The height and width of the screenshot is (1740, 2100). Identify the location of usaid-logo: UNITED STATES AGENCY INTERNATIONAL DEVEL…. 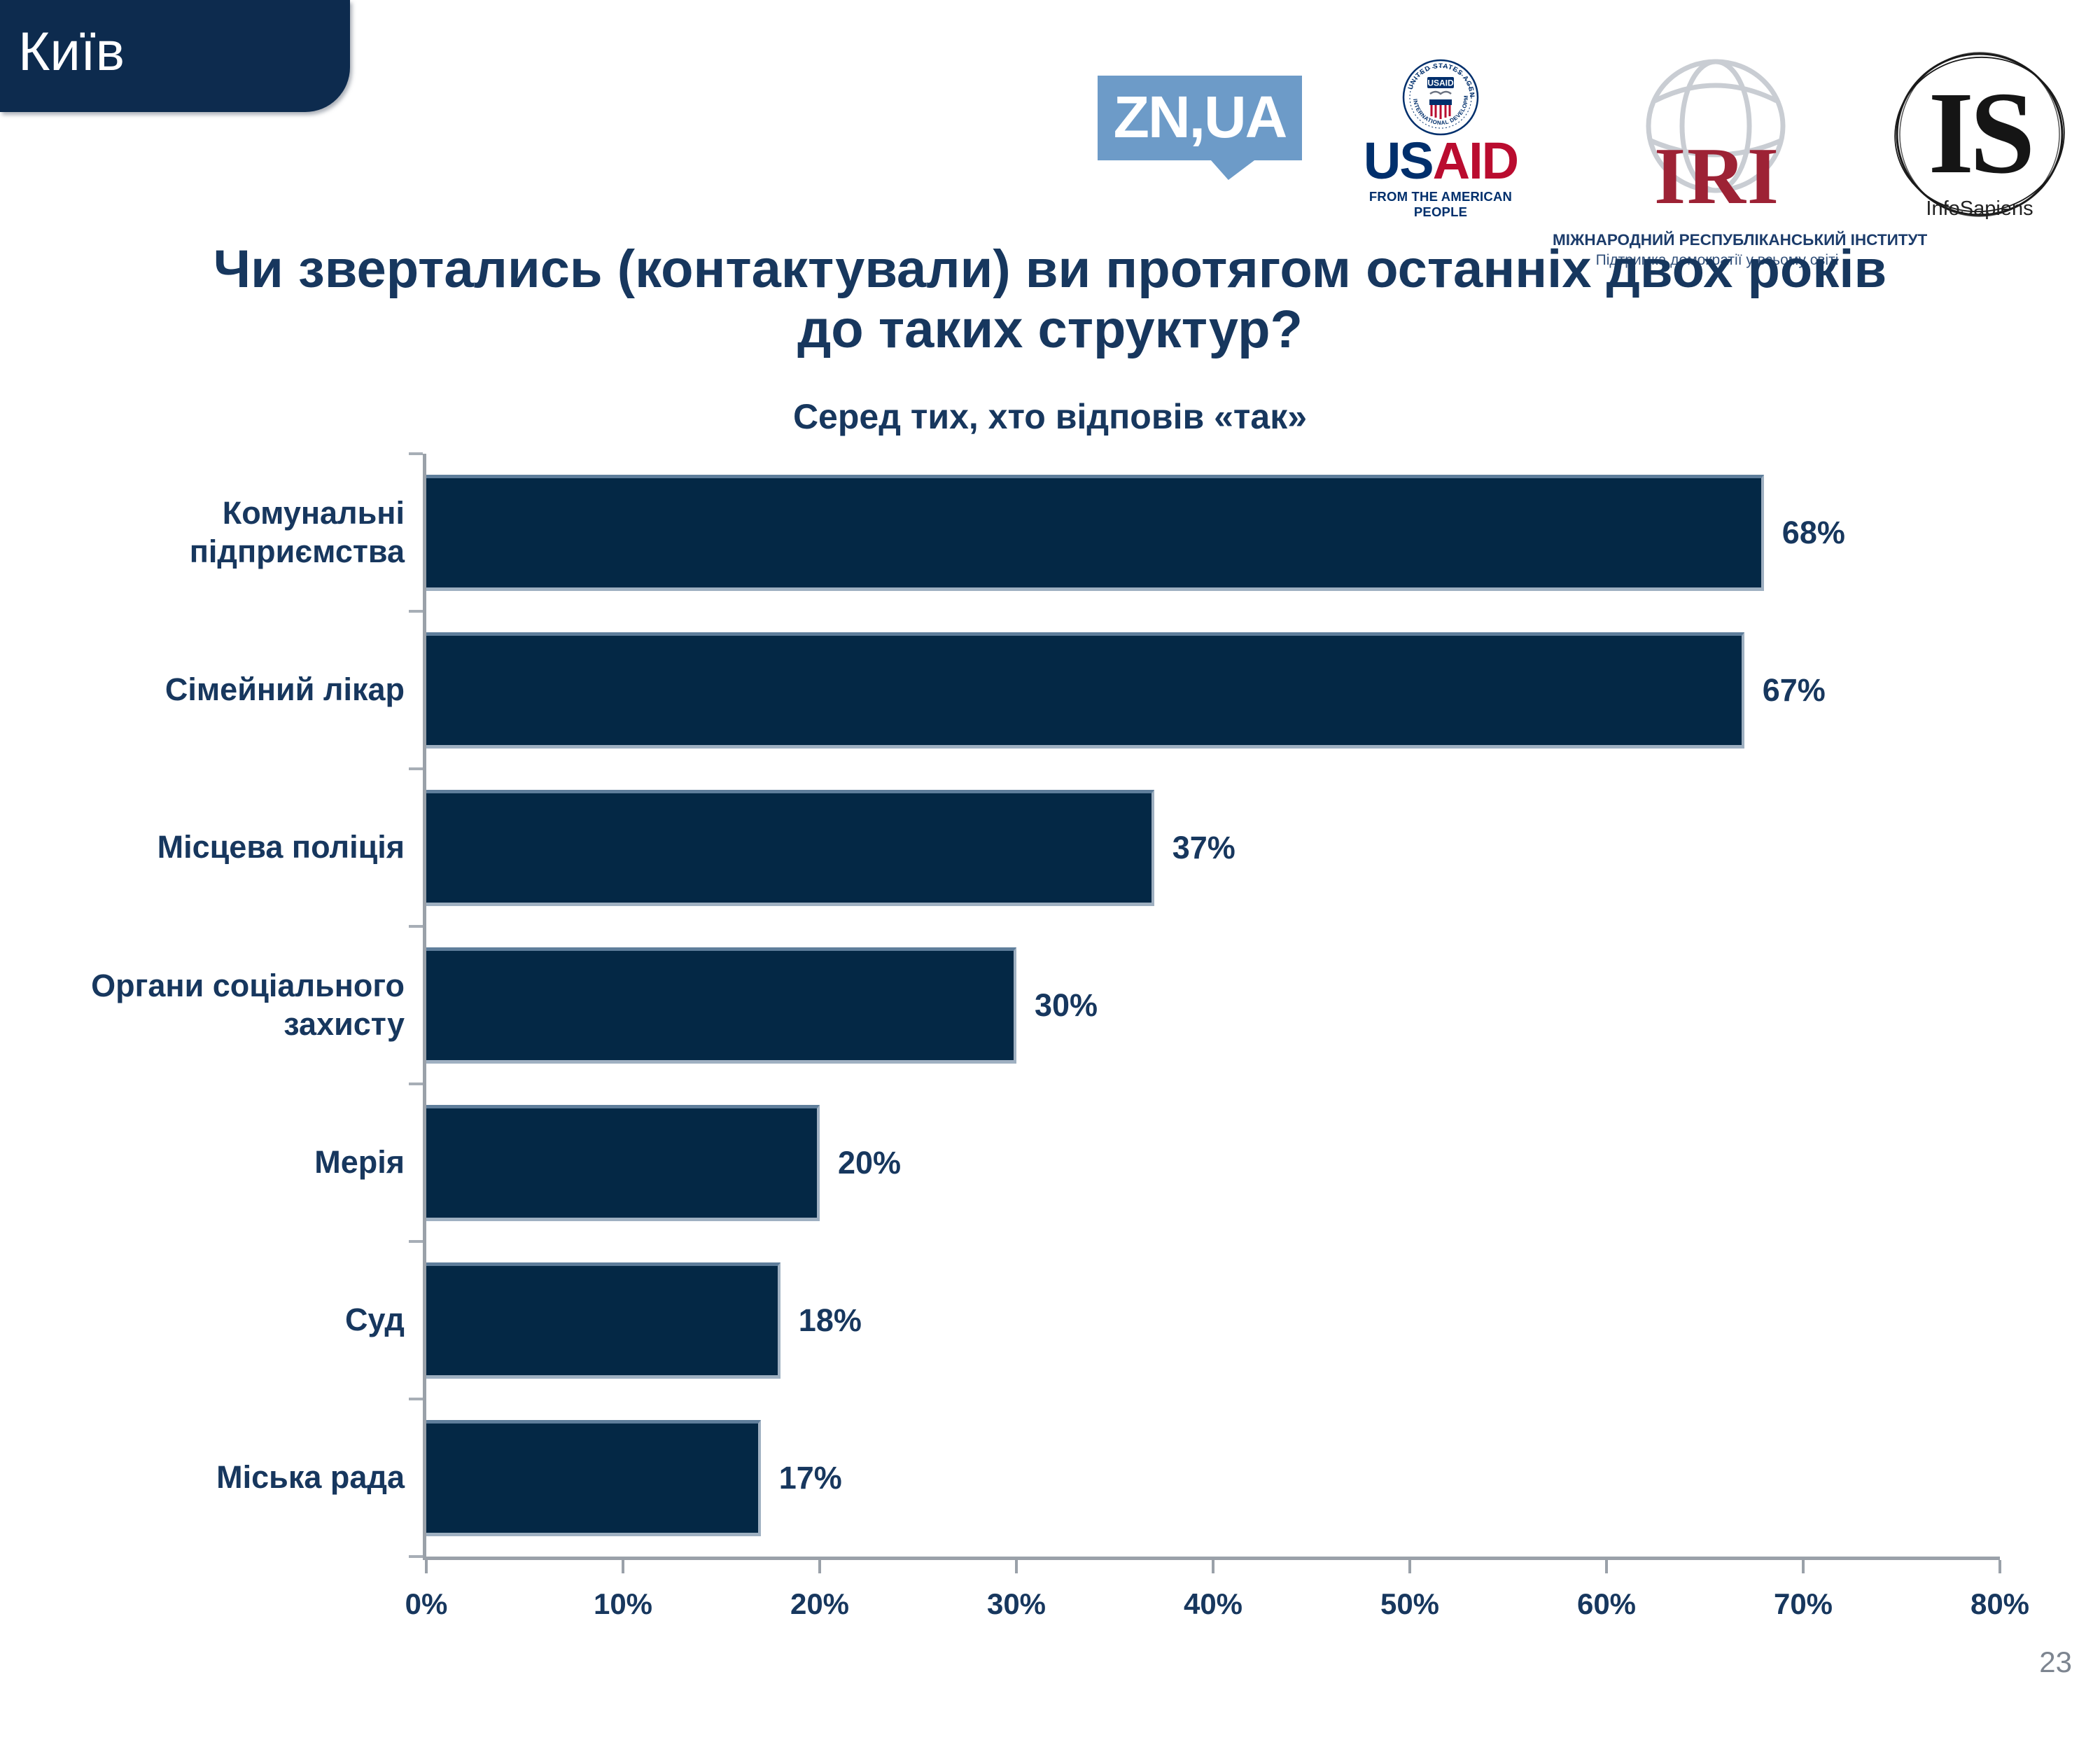
(1441, 139).